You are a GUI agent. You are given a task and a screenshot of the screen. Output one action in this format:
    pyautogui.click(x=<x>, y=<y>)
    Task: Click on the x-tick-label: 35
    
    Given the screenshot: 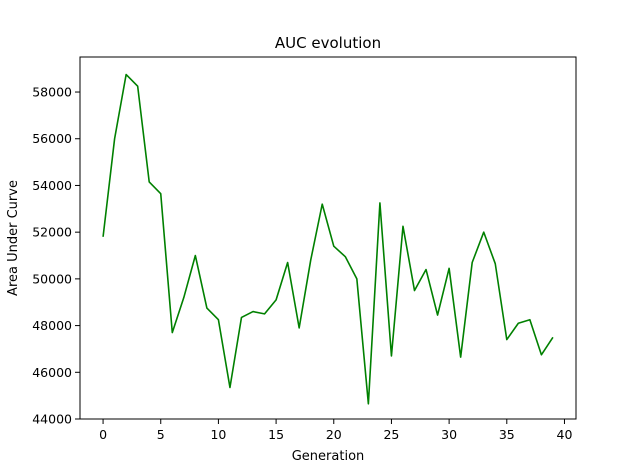 What is the action you would take?
    pyautogui.click(x=507, y=434)
    